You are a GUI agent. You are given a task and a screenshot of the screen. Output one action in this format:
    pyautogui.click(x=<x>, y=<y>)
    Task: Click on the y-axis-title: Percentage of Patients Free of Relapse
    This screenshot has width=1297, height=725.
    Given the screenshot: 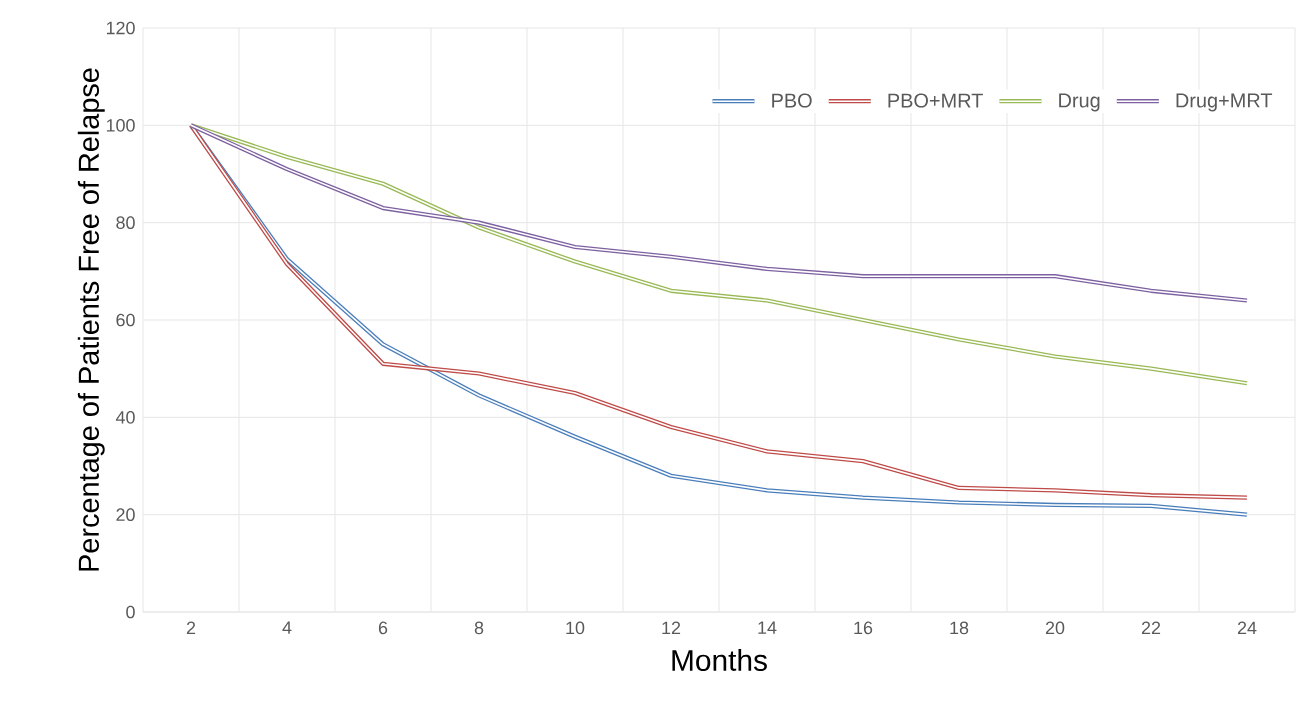 What is the action you would take?
    pyautogui.click(x=91, y=319)
    